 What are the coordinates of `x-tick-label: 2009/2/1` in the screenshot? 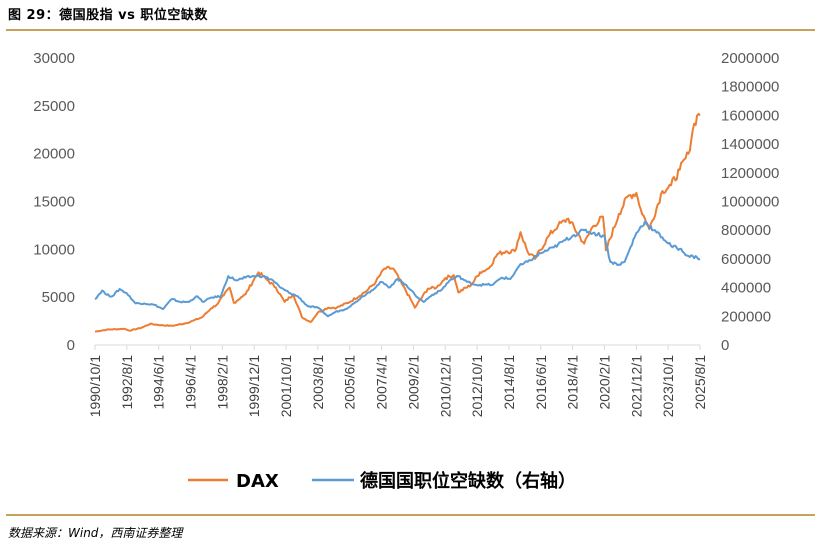 It's located at (413, 382).